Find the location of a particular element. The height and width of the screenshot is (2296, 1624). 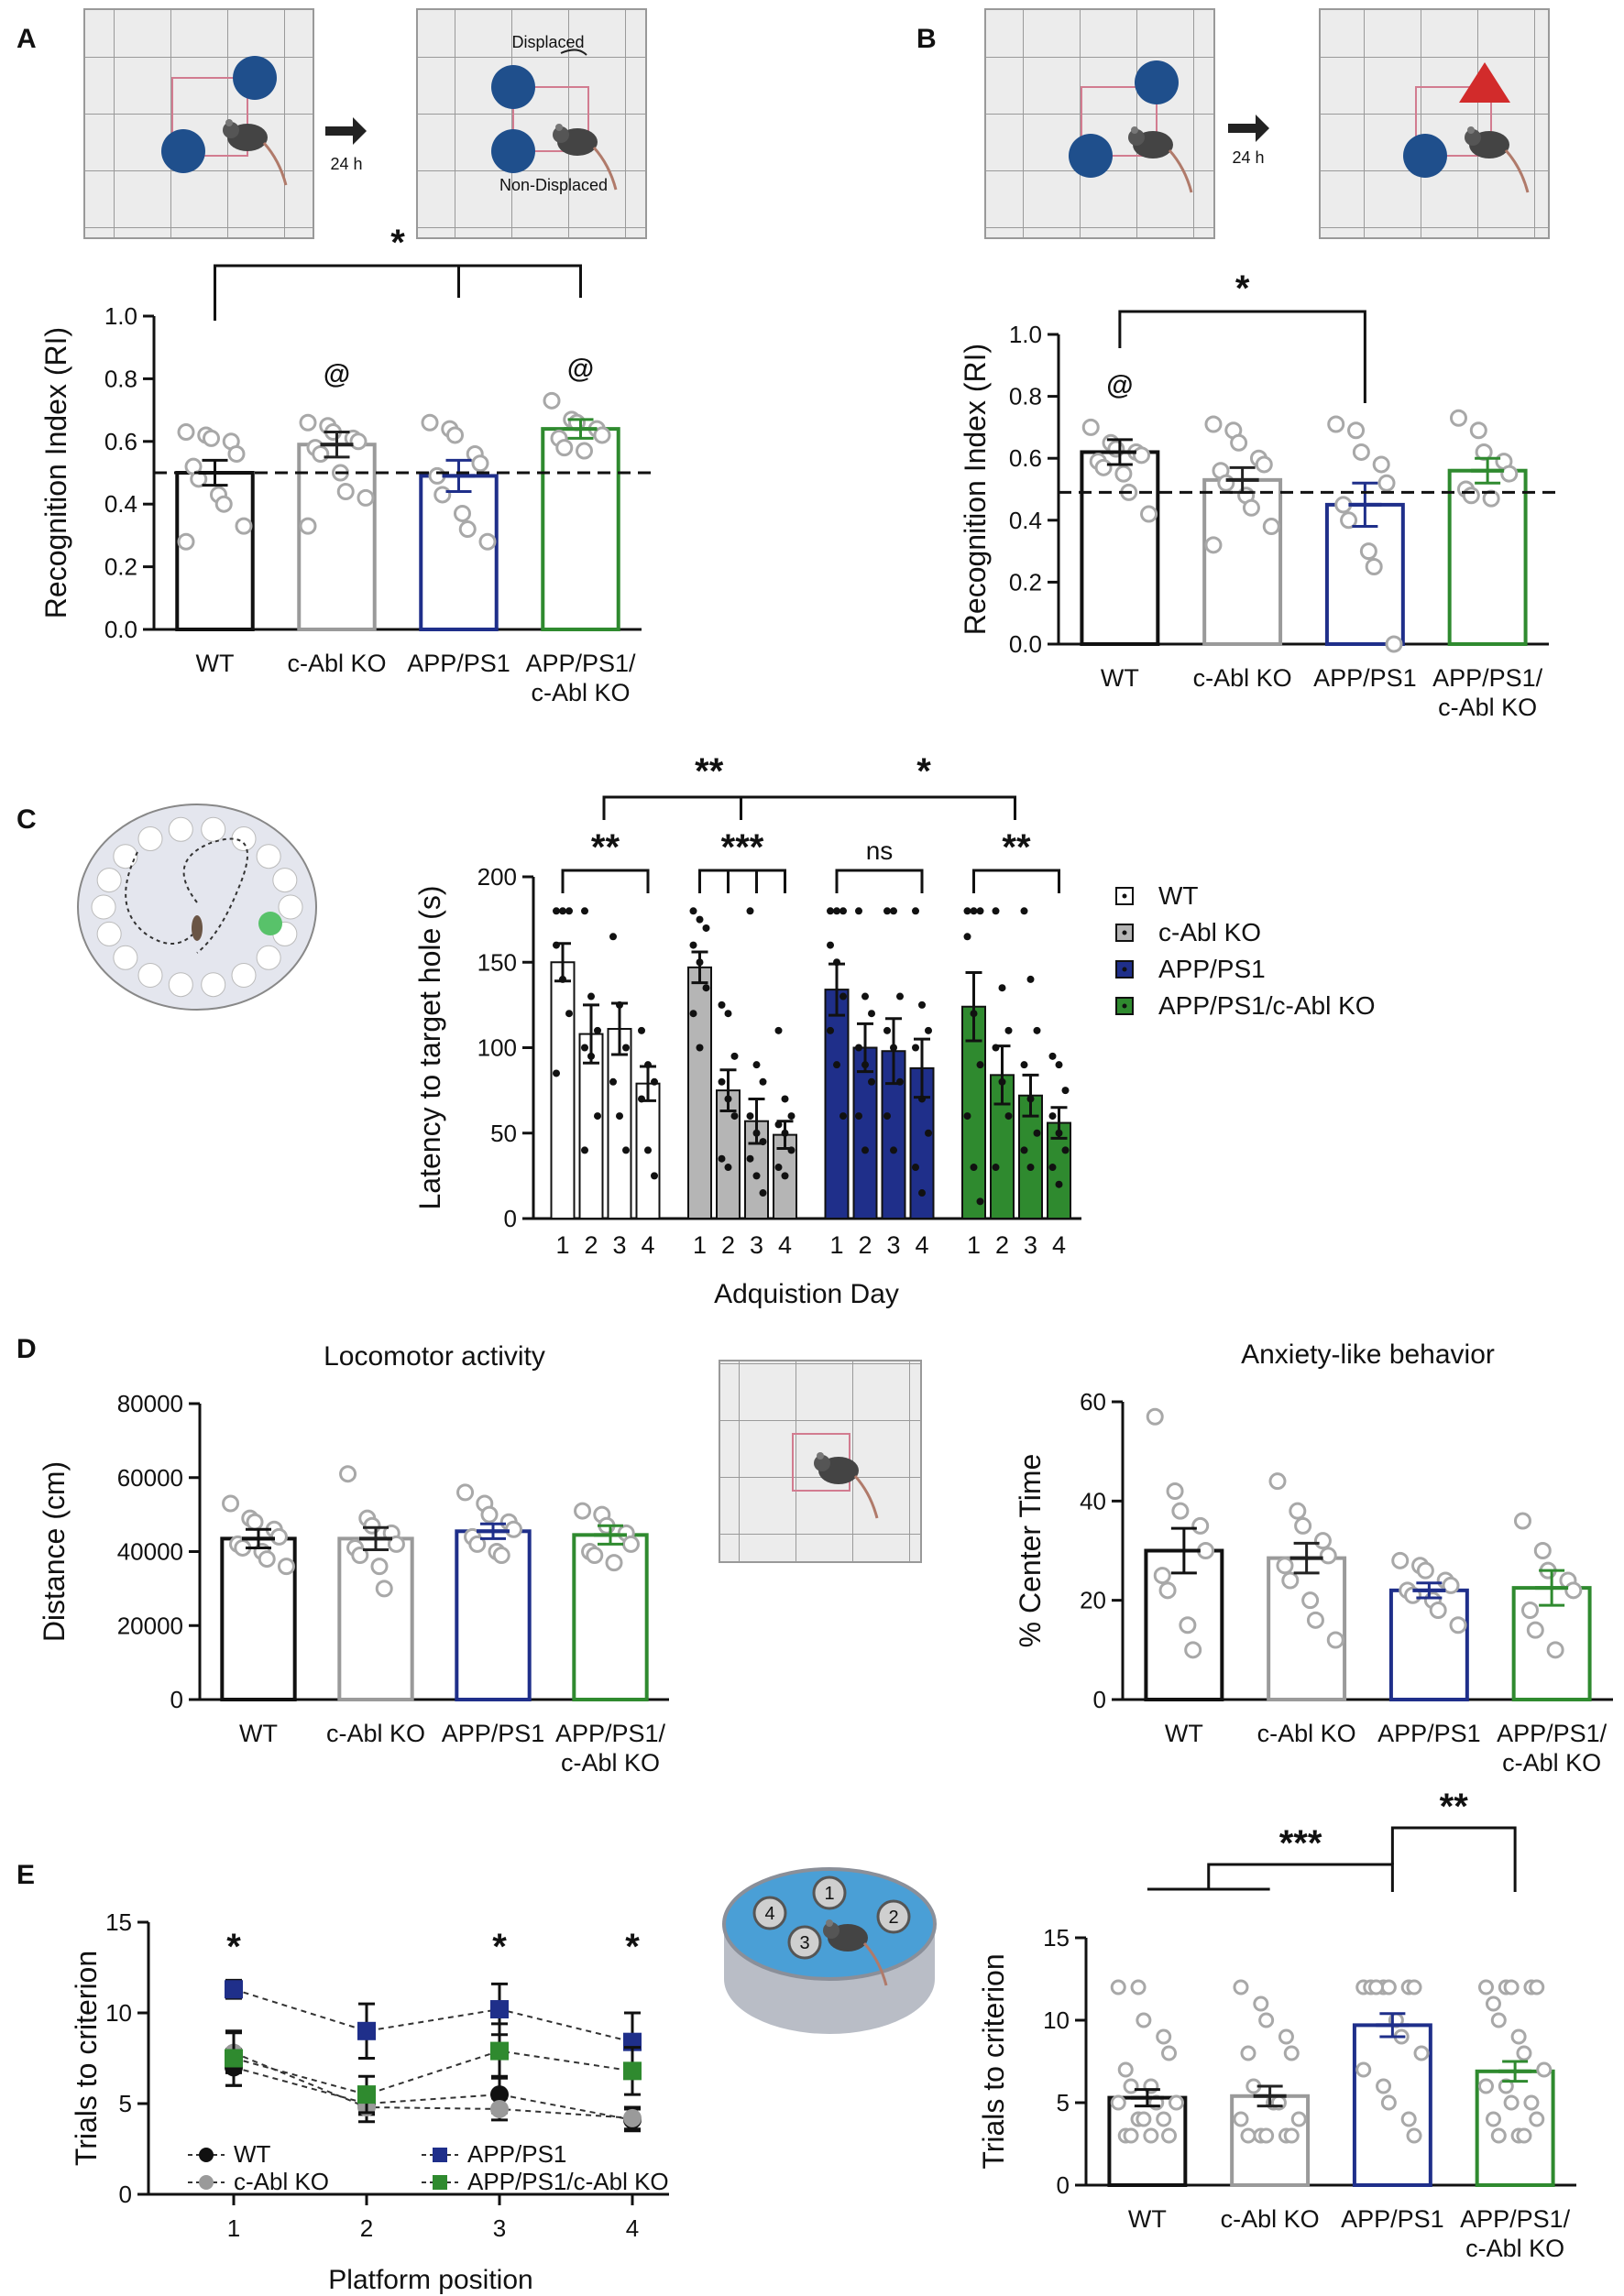

y-tick-label: 0 is located at coordinates (1099, 1700).